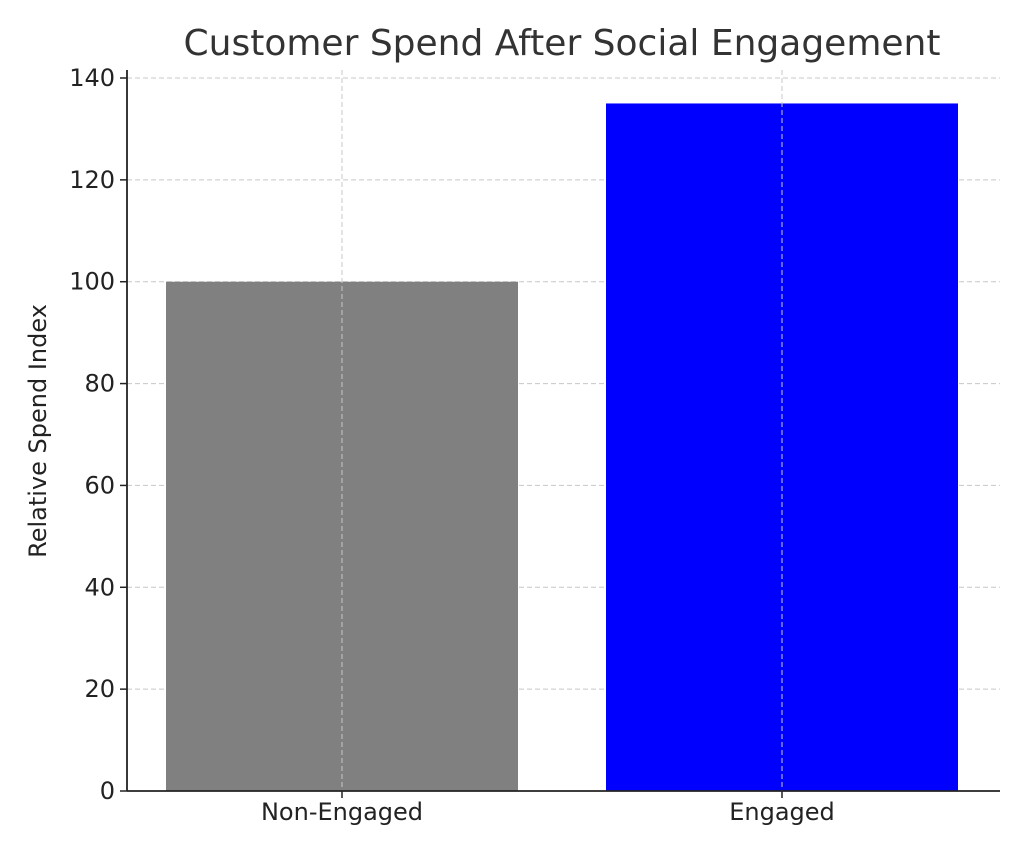  What do you see at coordinates (782, 812) in the screenshot?
I see `x-tick-label: Engaged` at bounding box center [782, 812].